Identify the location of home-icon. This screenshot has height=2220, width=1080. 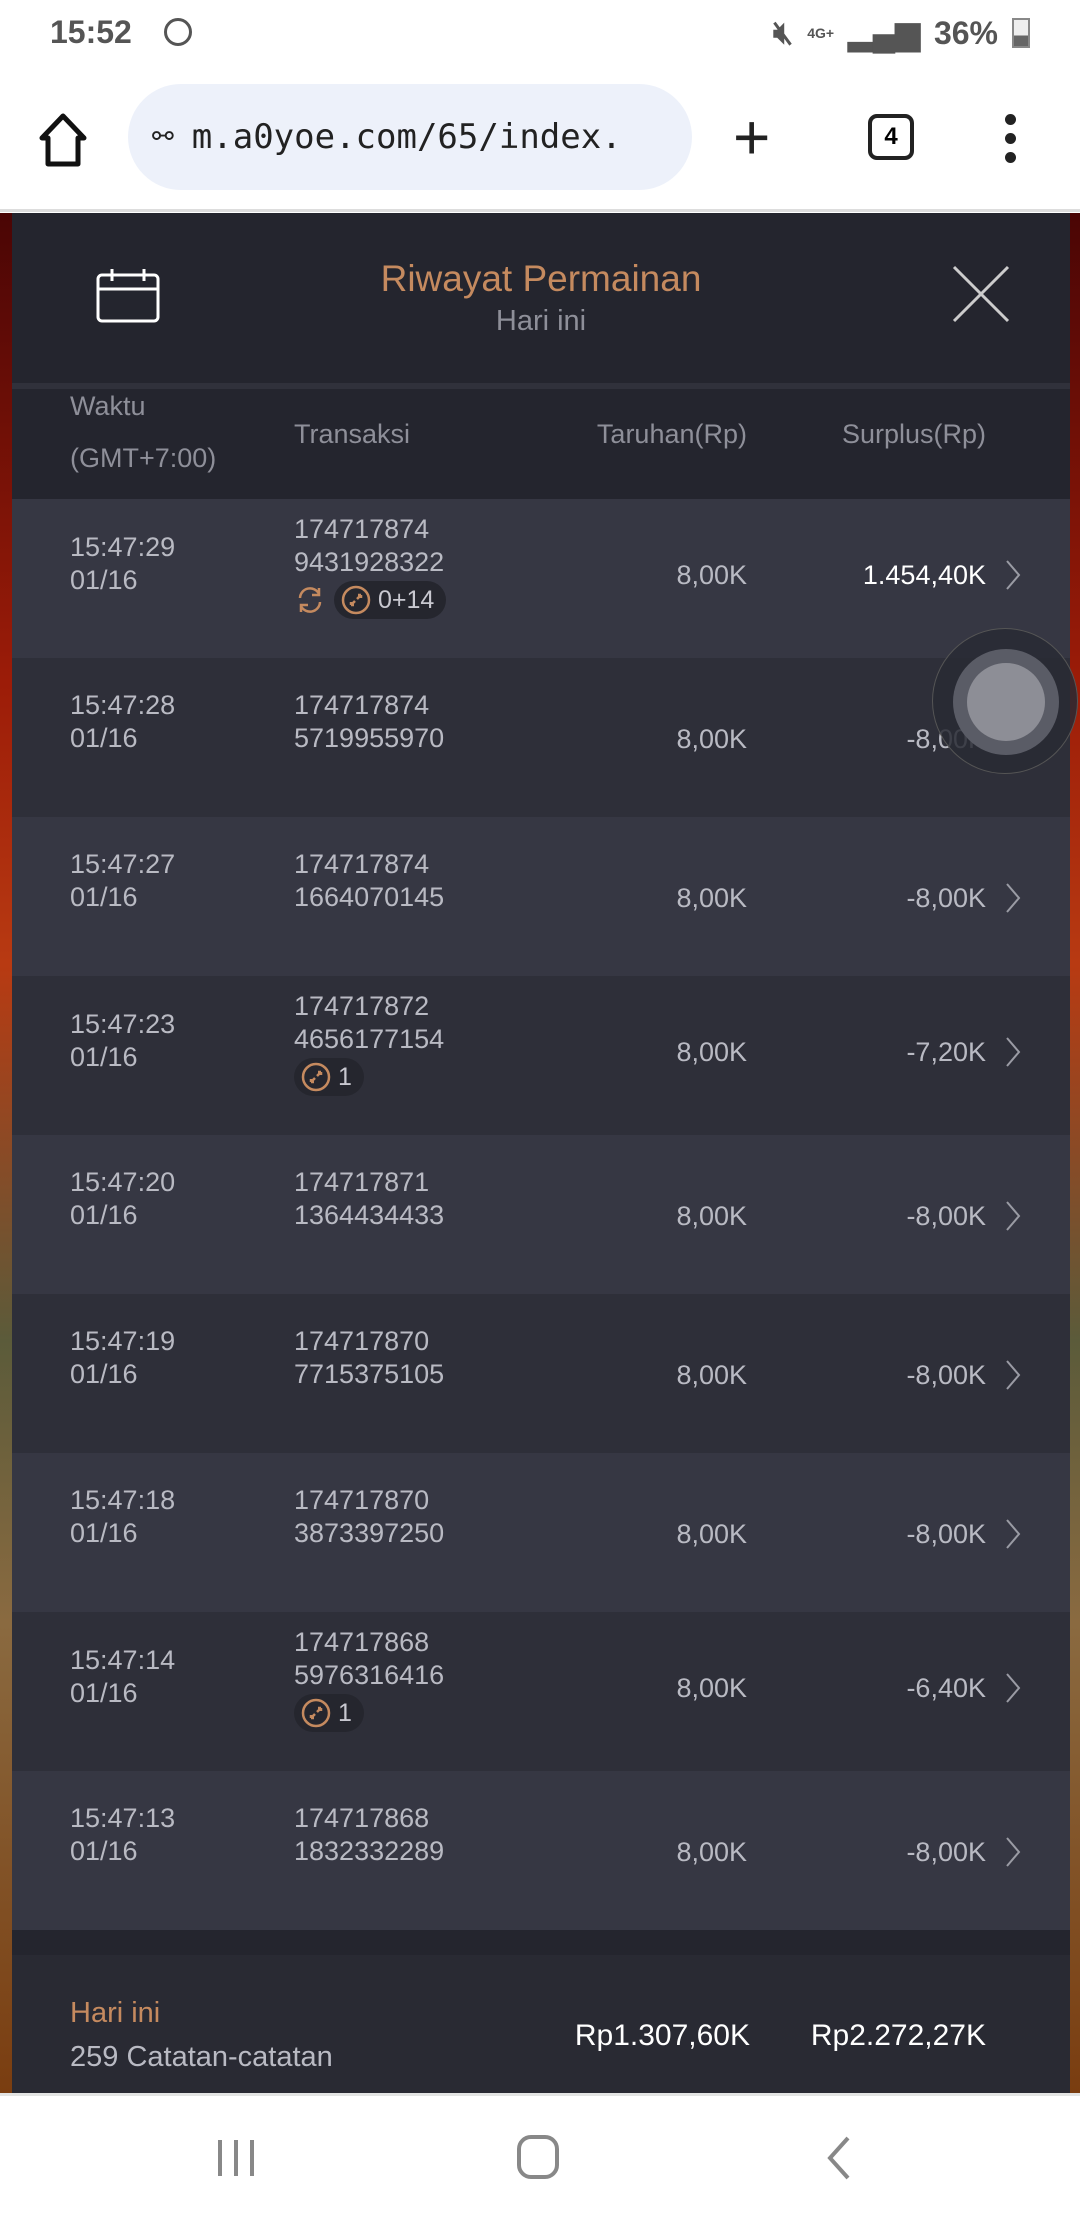
(63, 140).